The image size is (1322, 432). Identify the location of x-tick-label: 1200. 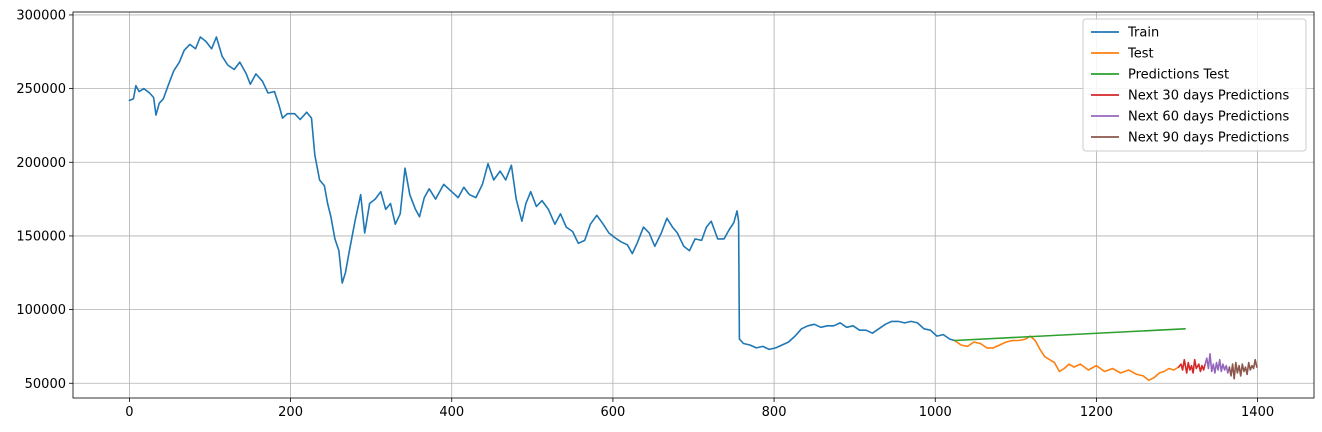
(1096, 412).